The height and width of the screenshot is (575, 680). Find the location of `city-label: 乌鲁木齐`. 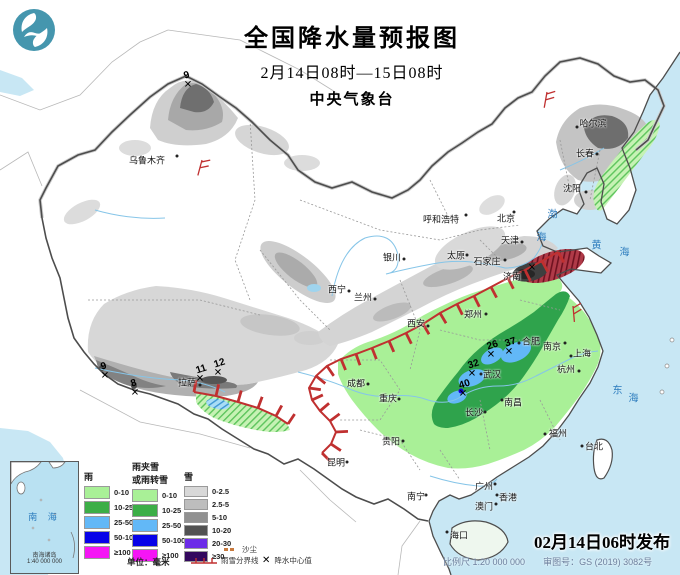

city-label: 乌鲁木齐 is located at coordinates (147, 160).